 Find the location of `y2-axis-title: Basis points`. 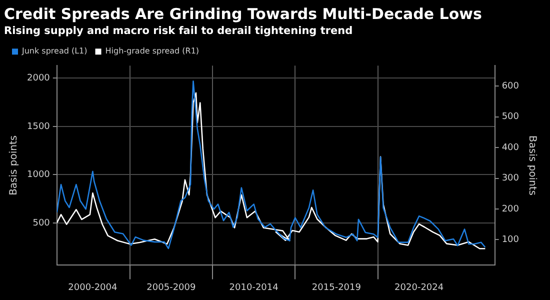

y2-axis-title: Basis points is located at coordinates (532, 165).